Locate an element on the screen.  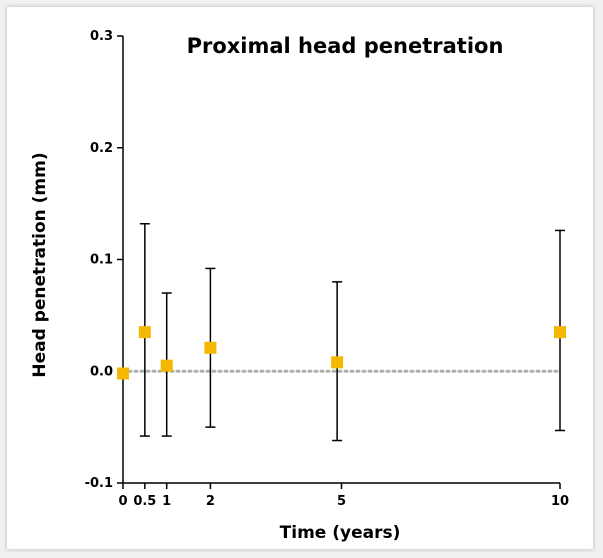
data-markers is located at coordinates (341, 353).